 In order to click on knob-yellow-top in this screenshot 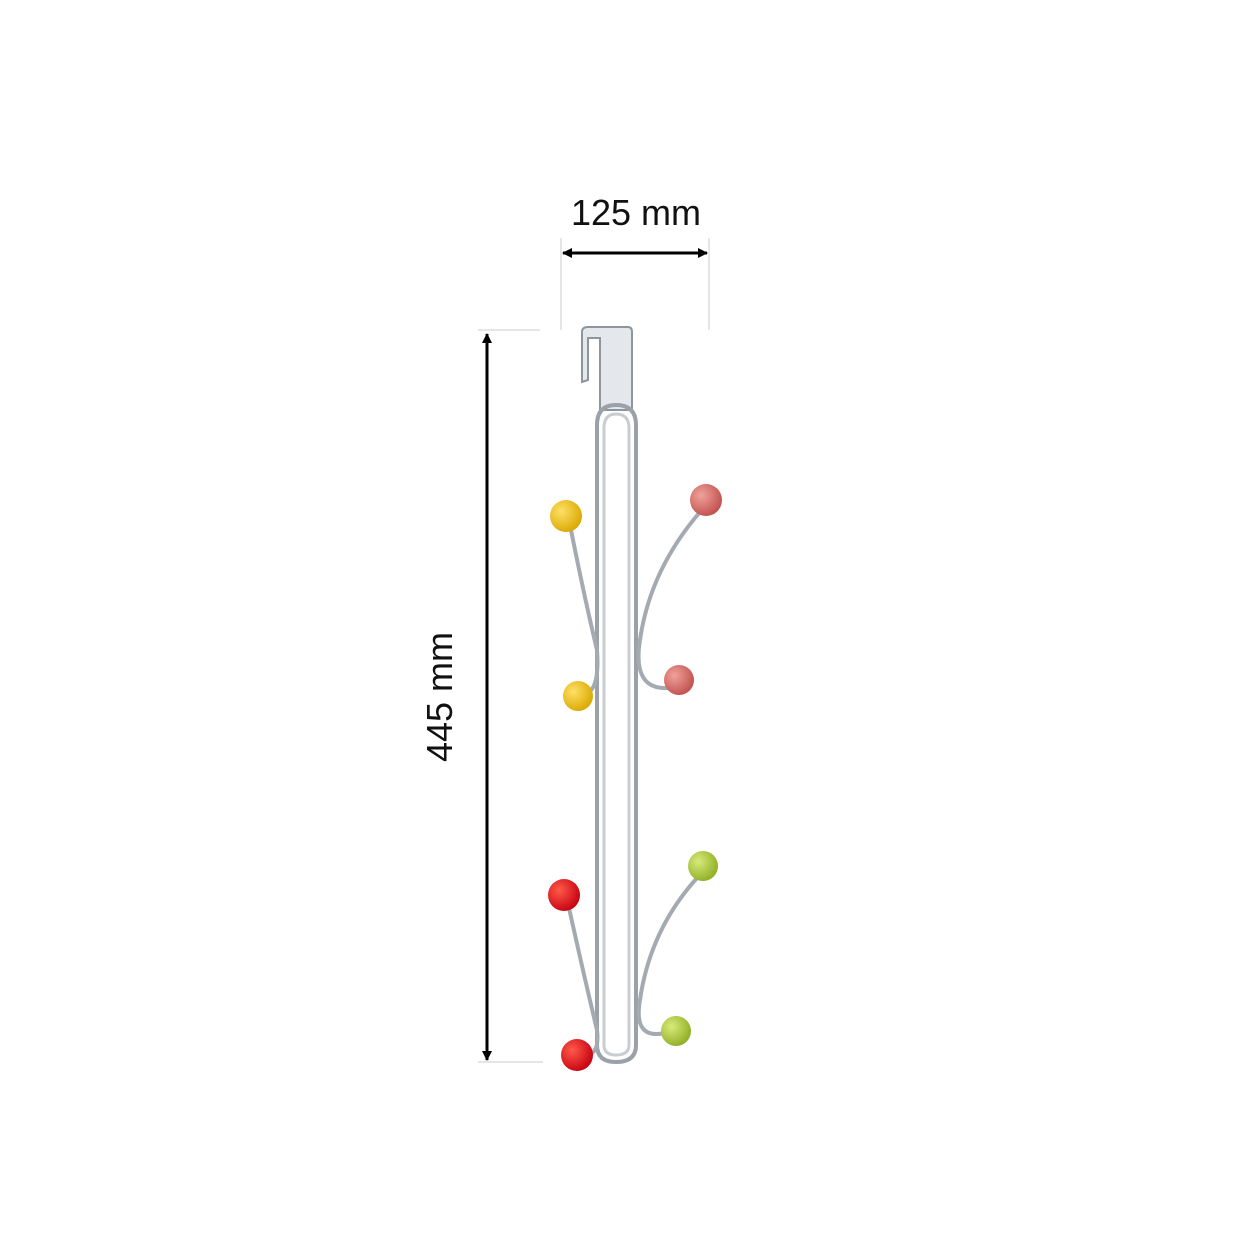, I will do `click(566, 516)`.